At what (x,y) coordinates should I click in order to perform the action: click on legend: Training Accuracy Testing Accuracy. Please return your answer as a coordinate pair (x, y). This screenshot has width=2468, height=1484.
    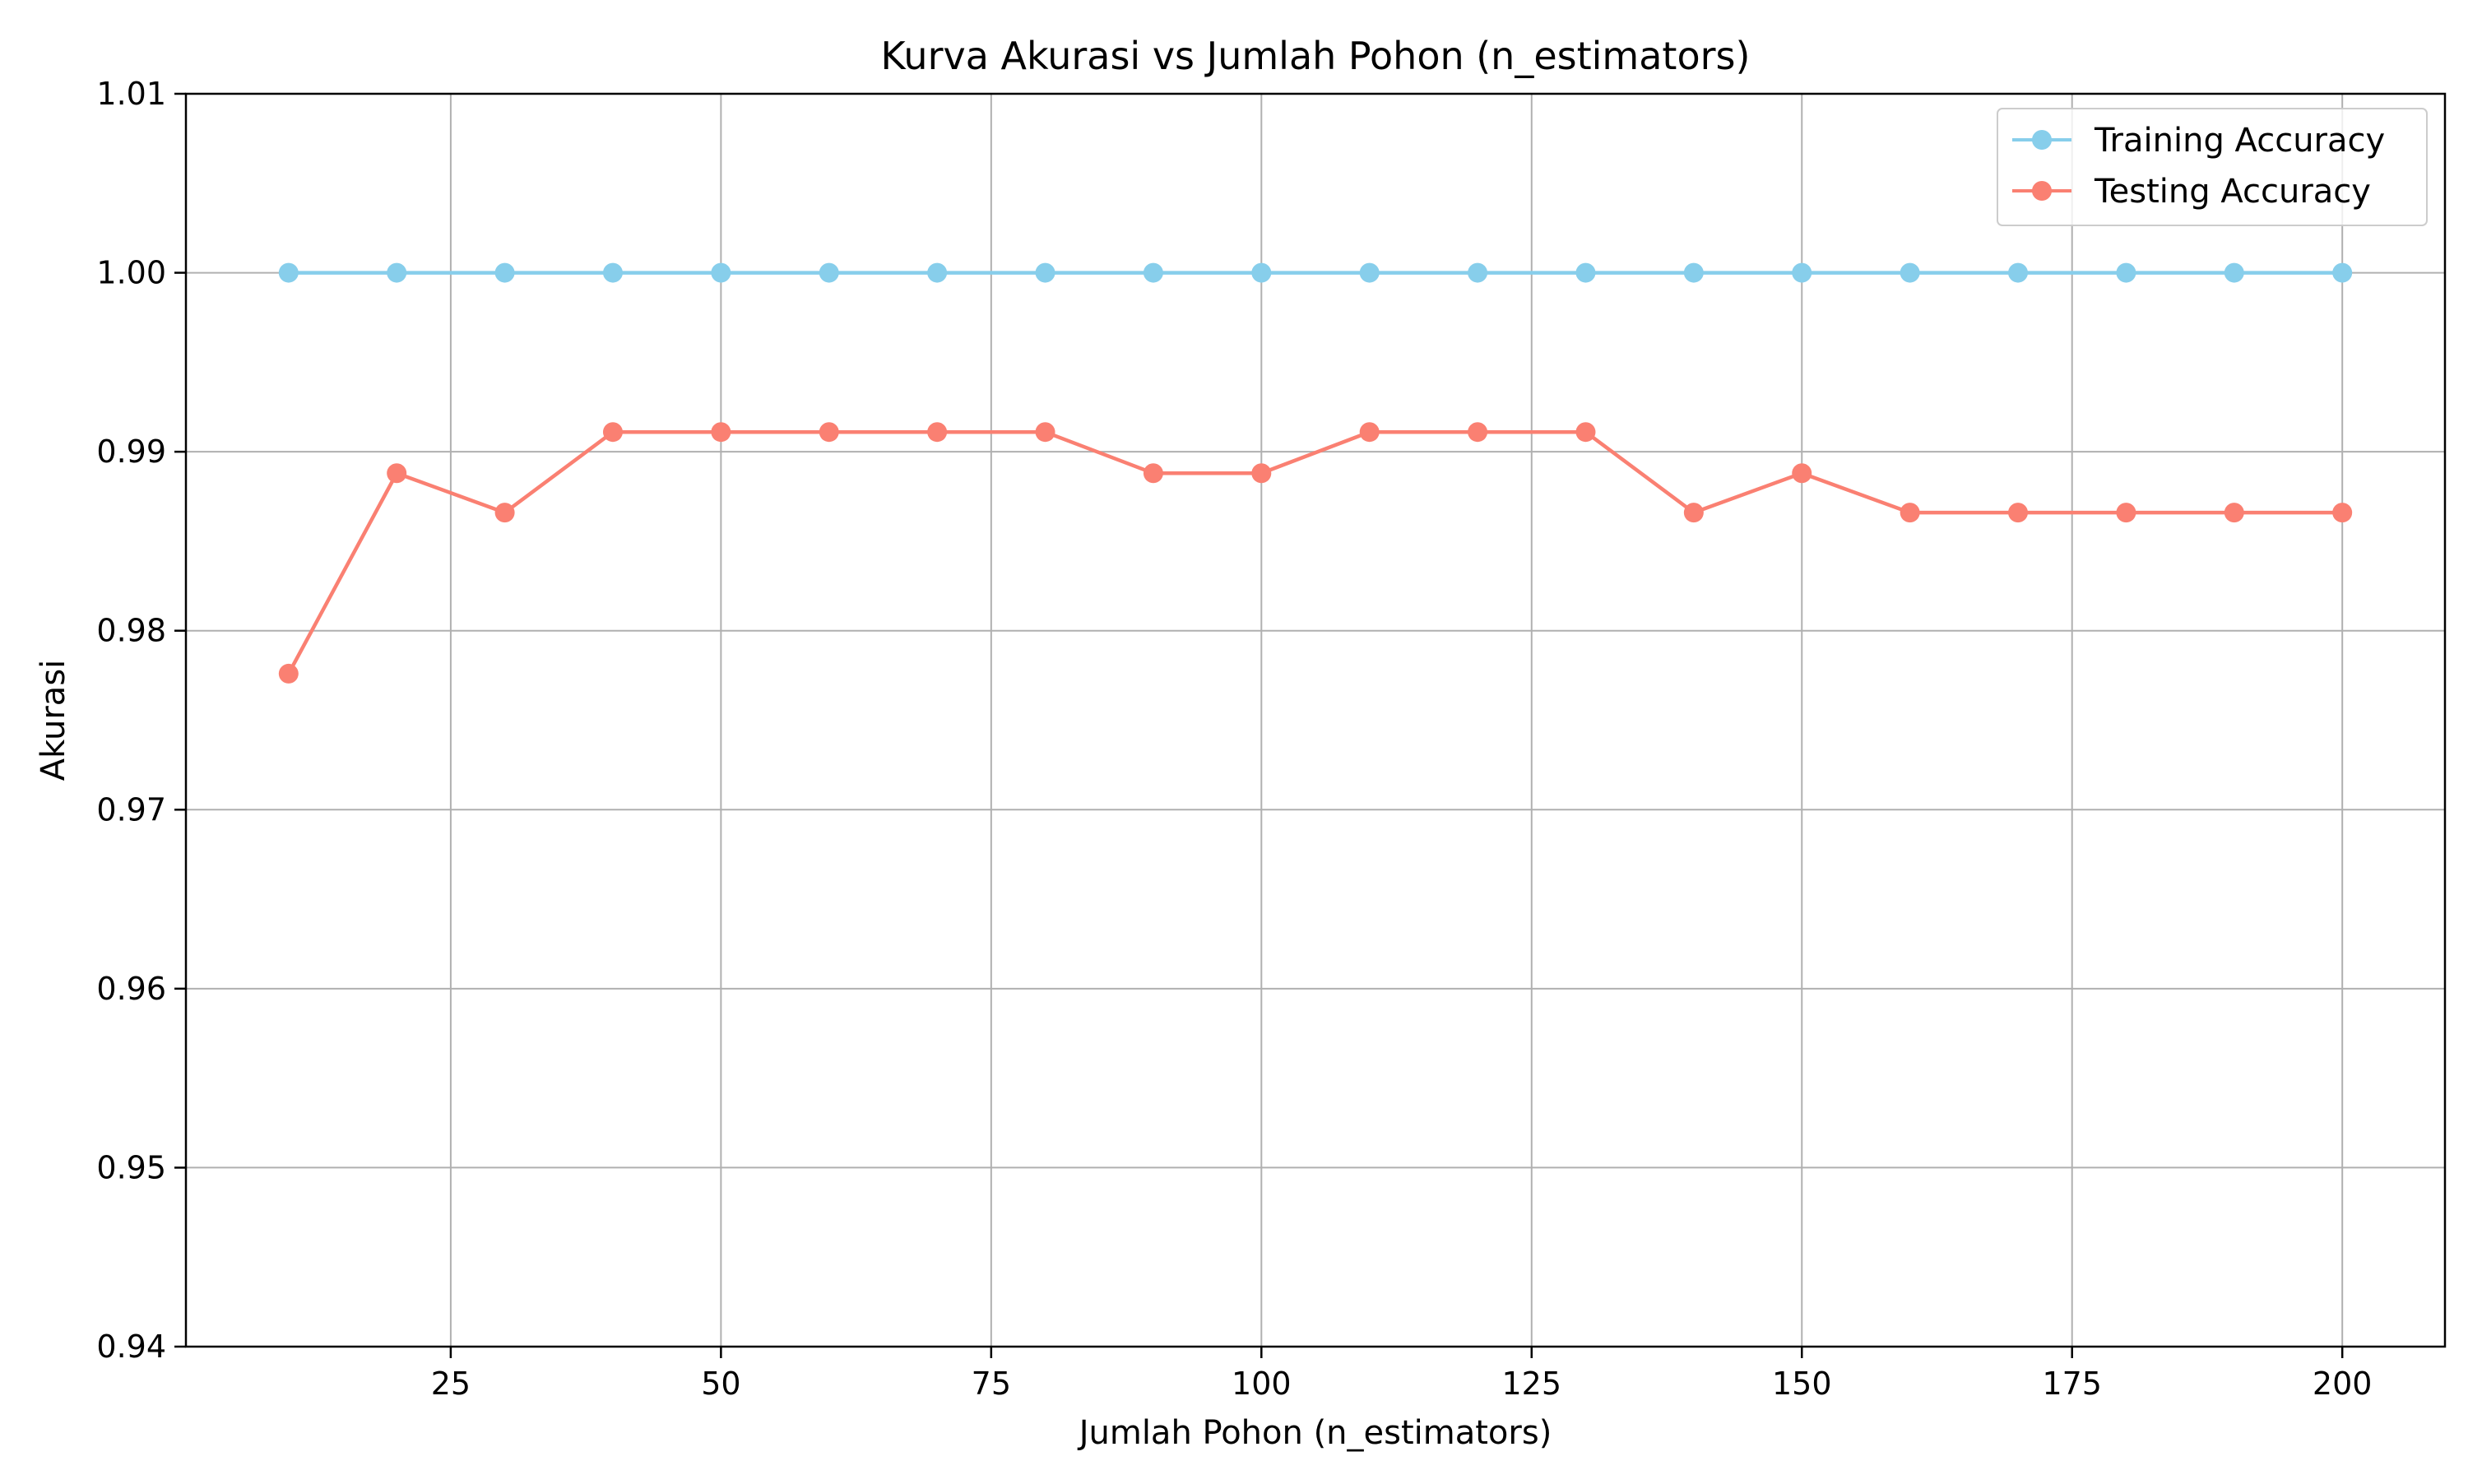
    Looking at the image, I should click on (2212, 167).